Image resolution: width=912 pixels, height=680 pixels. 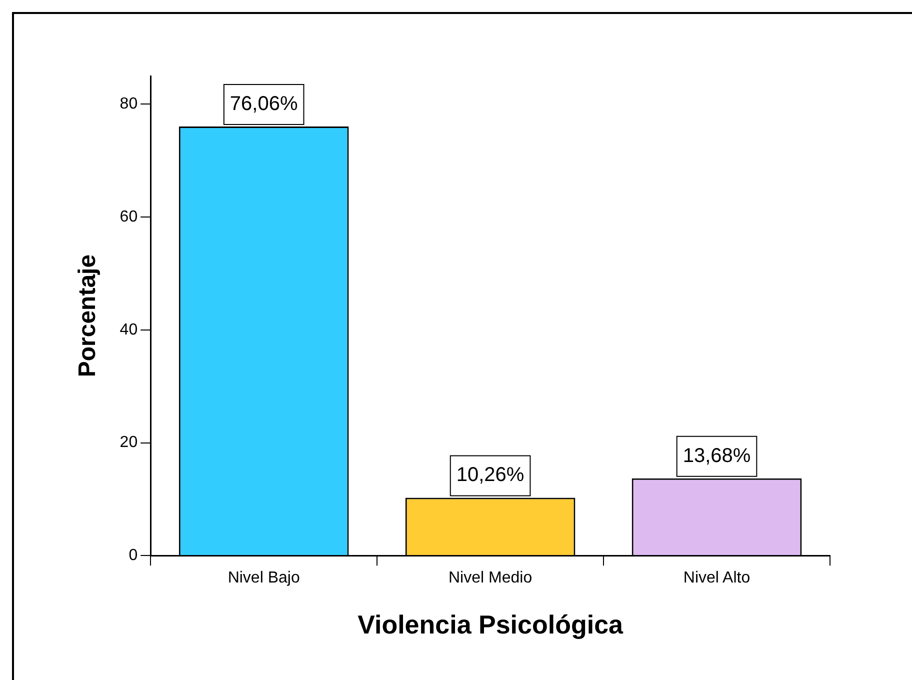 I want to click on y-tick-label: 0, so click(x=133, y=555).